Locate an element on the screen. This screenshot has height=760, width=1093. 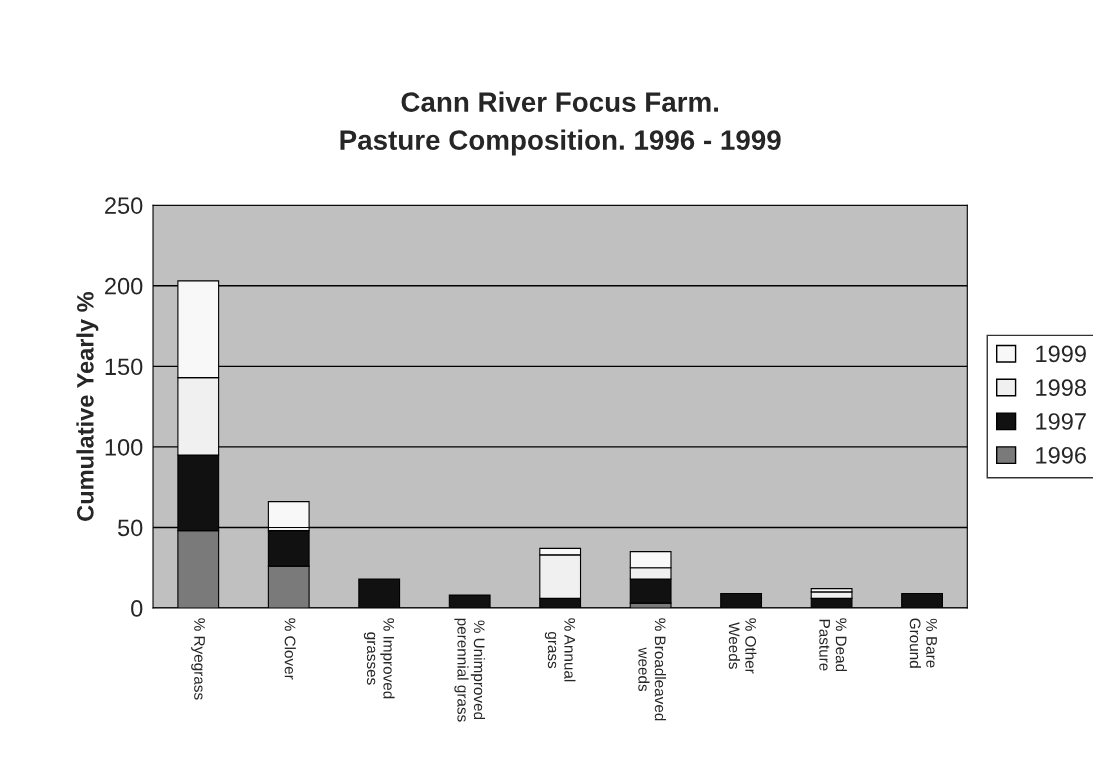
x-tick-label: % Broadleaved weeds is located at coordinates (652, 669).